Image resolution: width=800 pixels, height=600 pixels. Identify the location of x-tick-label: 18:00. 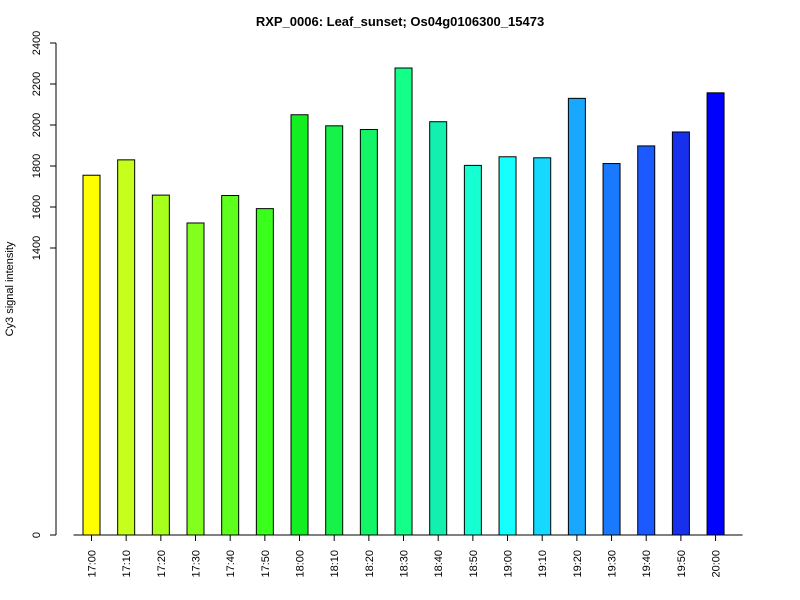
(301, 564).